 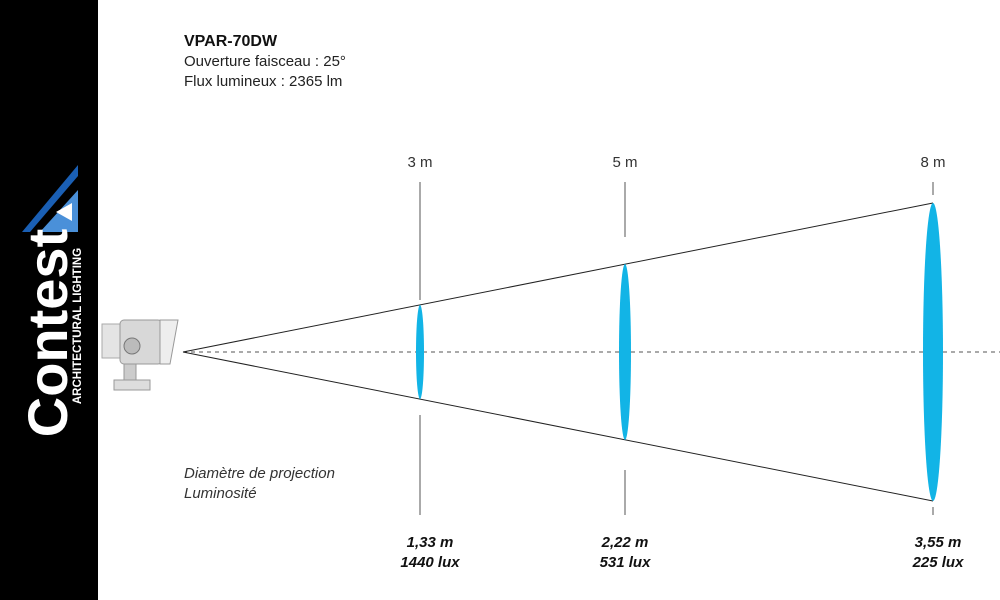 What do you see at coordinates (938, 562) in the screenshot?
I see `illuminance-label: 225 lux` at bounding box center [938, 562].